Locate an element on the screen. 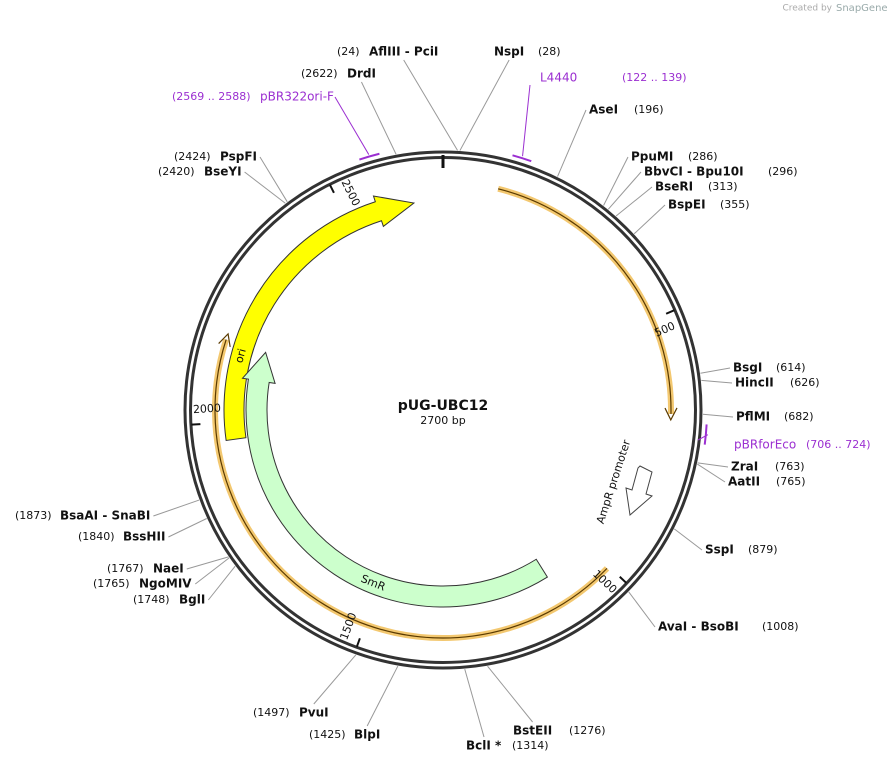 The width and height of the screenshot is (892, 764). feature-ori is located at coordinates (319, 318).